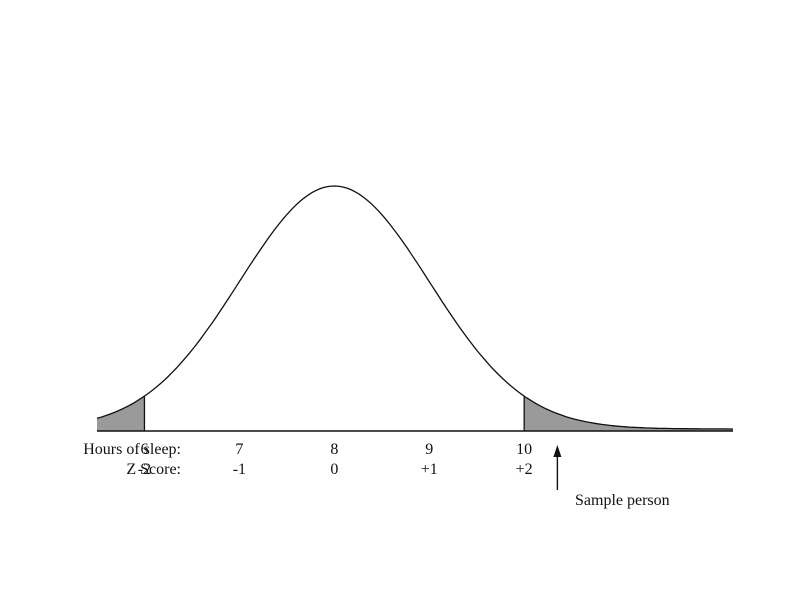  I want to click on hours-tick-label: 10, so click(524, 449).